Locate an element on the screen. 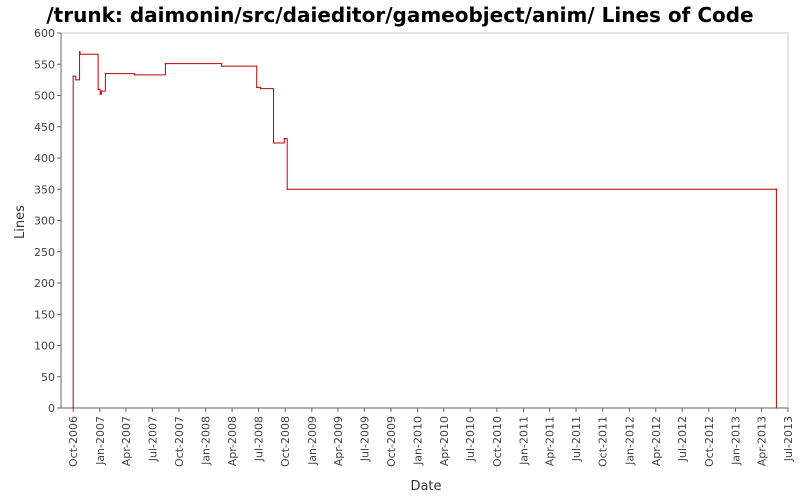 The image size is (800, 500). x-tick-label: Oct-2010 is located at coordinates (497, 441).